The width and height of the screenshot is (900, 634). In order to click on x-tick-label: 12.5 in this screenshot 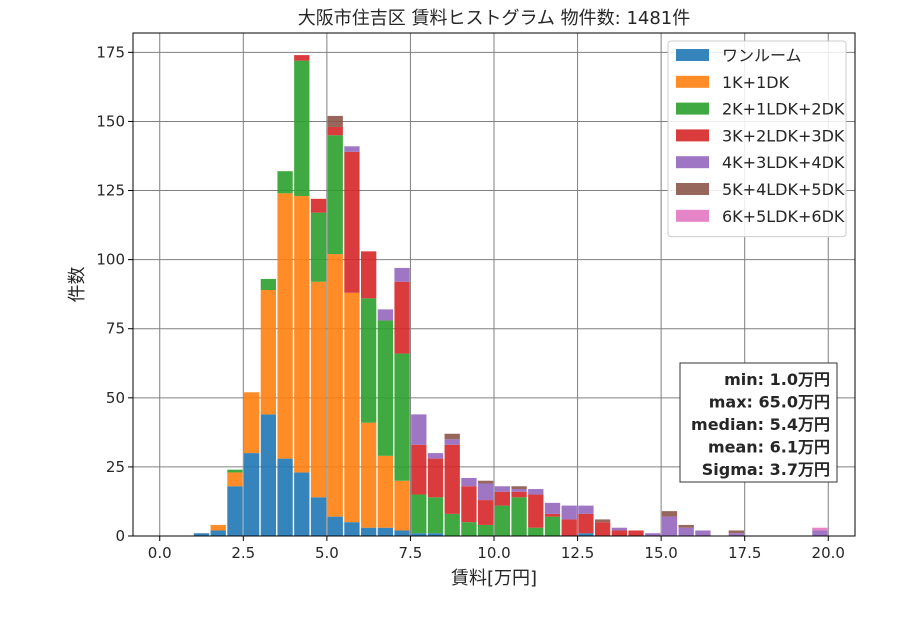, I will do `click(577, 553)`.